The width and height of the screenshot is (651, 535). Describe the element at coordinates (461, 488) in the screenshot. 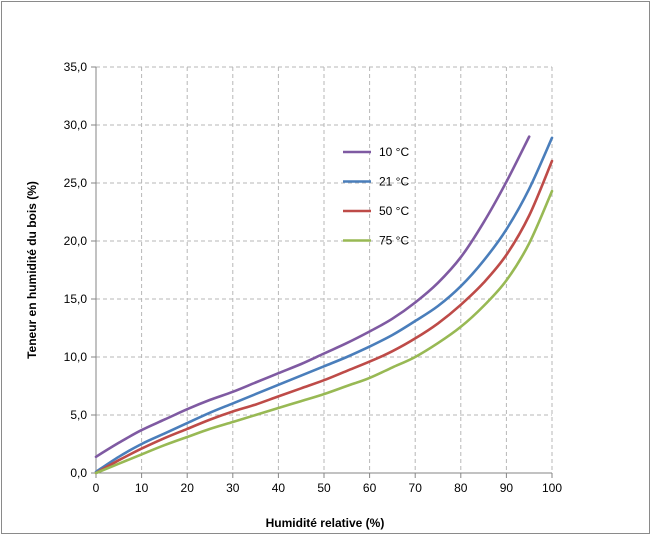

I see `x-tick-label: 80` at that location.